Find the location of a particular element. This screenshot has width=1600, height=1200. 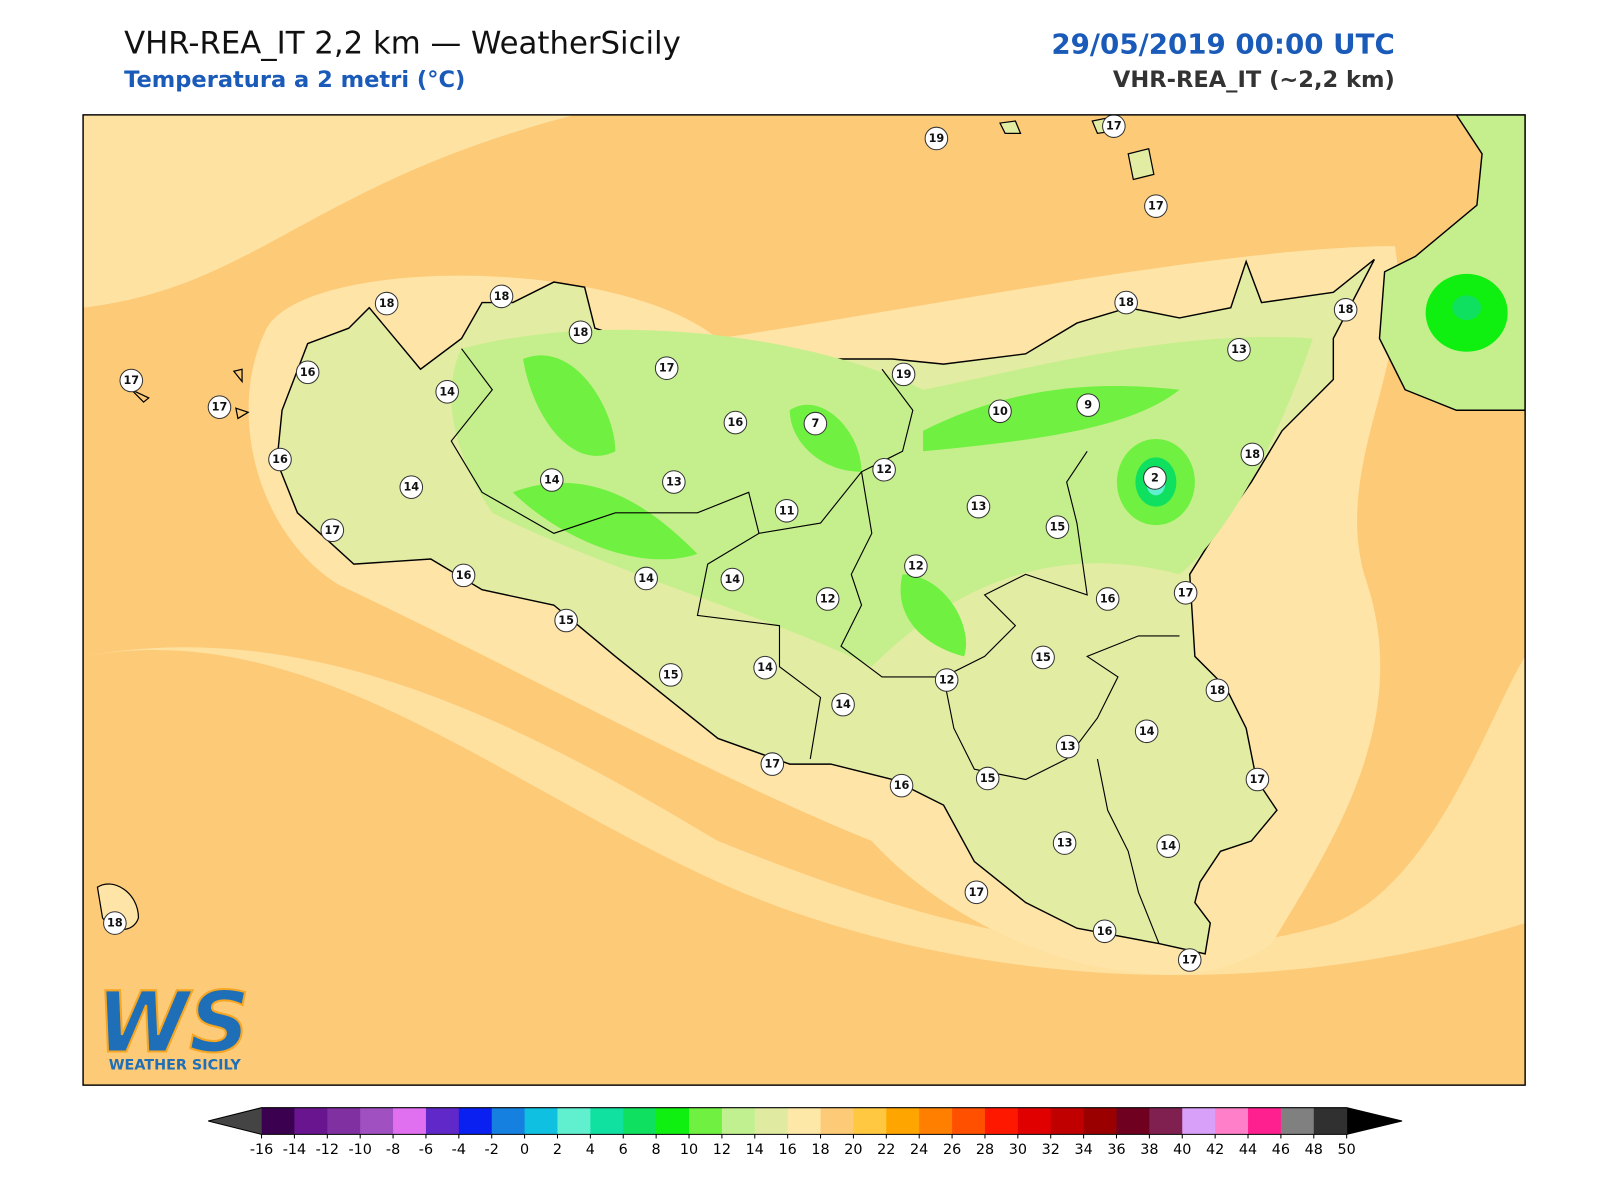

colorbar-tick-label: 46 is located at coordinates (1281, 1150).